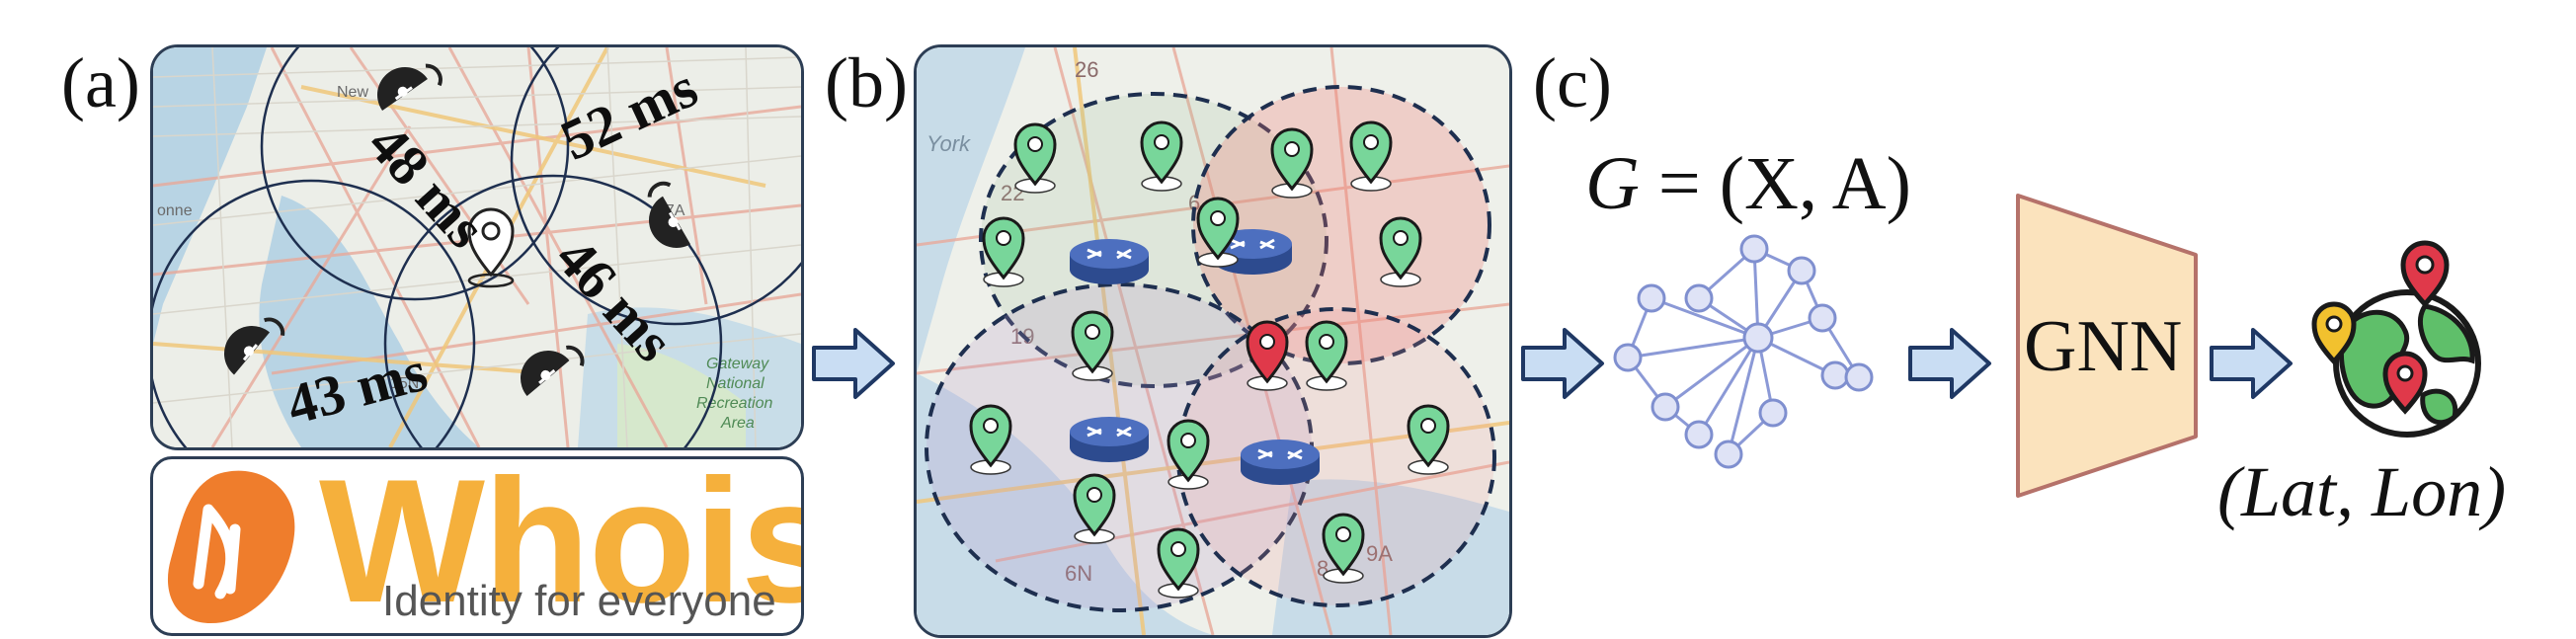 This screenshot has width=2576, height=639. I want to click on panel-label-a: (a), so click(100, 82).